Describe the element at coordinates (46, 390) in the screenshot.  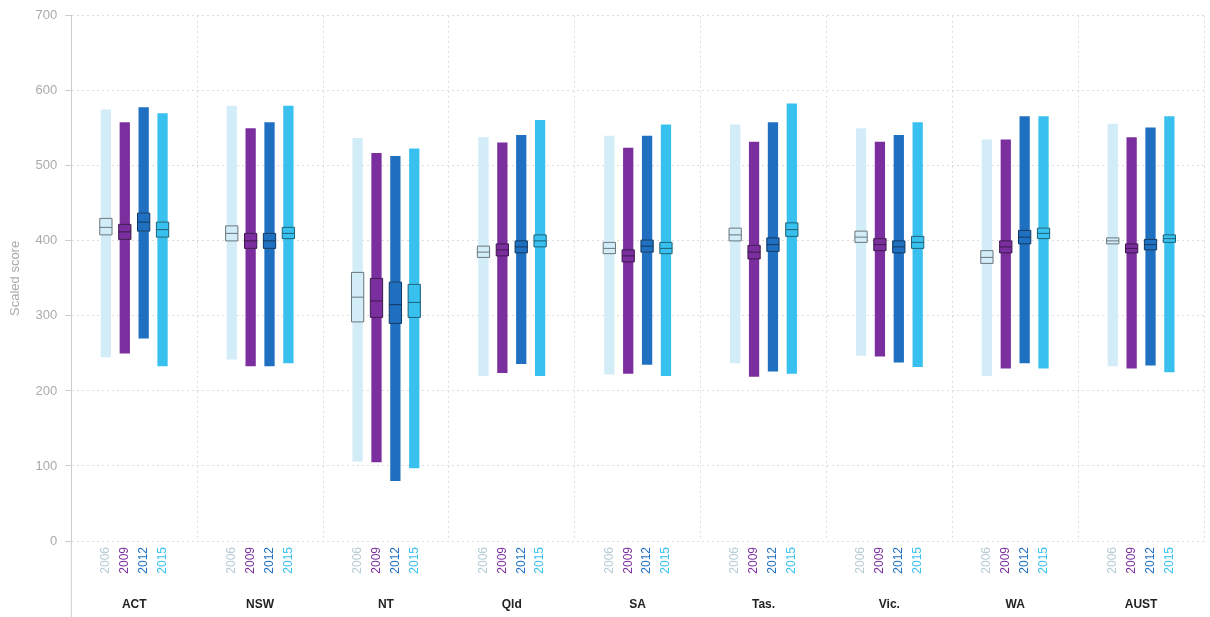
I see `y-tick-label: 200` at that location.